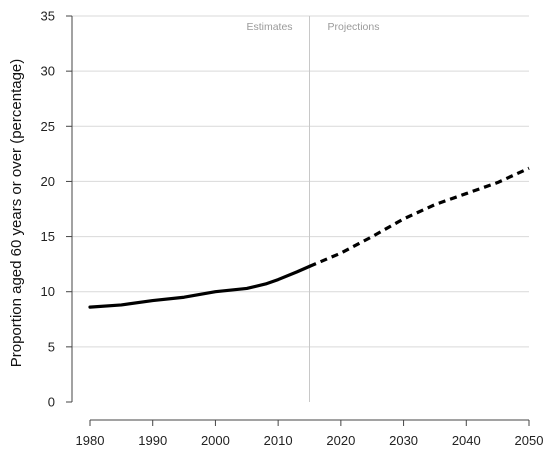 The image size is (550, 459). Describe the element at coordinates (419, 217) in the screenshot. I see `projection-line` at that location.